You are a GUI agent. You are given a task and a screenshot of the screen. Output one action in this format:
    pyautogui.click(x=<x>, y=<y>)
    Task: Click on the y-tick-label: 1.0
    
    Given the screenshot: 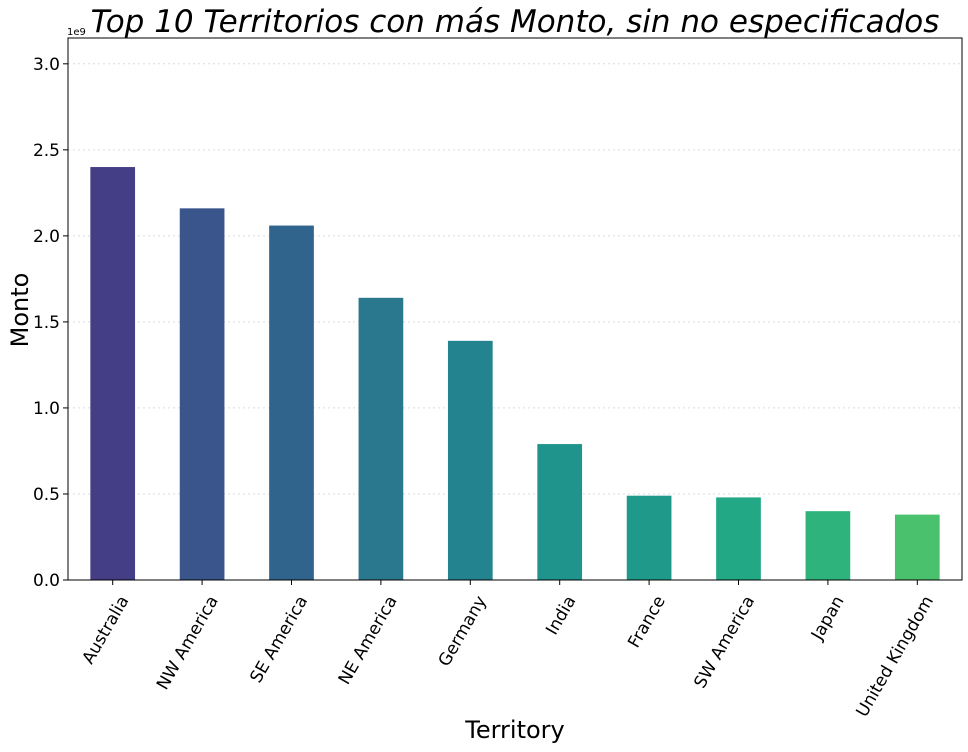 What is the action you would take?
    pyautogui.click(x=46, y=409)
    